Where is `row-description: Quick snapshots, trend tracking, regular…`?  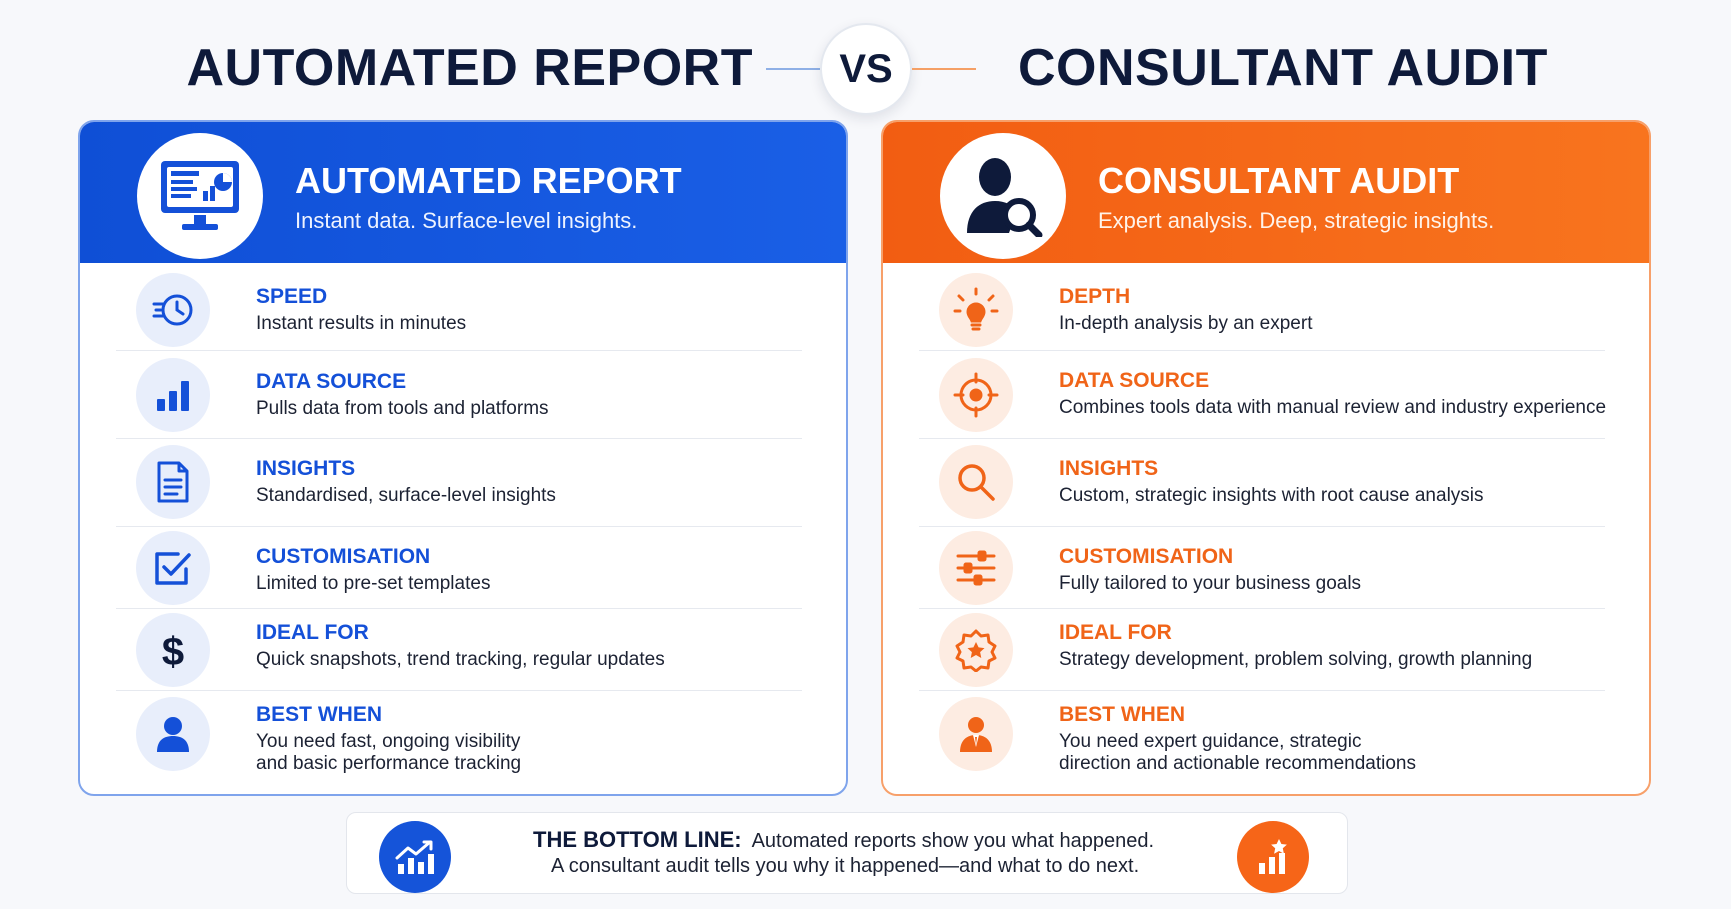
row-description: Quick snapshots, trend tracking, regular… is located at coordinates (460, 659).